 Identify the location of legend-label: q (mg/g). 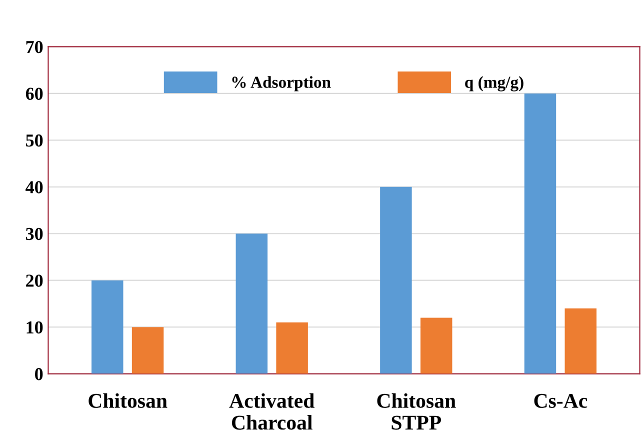
(494, 84).